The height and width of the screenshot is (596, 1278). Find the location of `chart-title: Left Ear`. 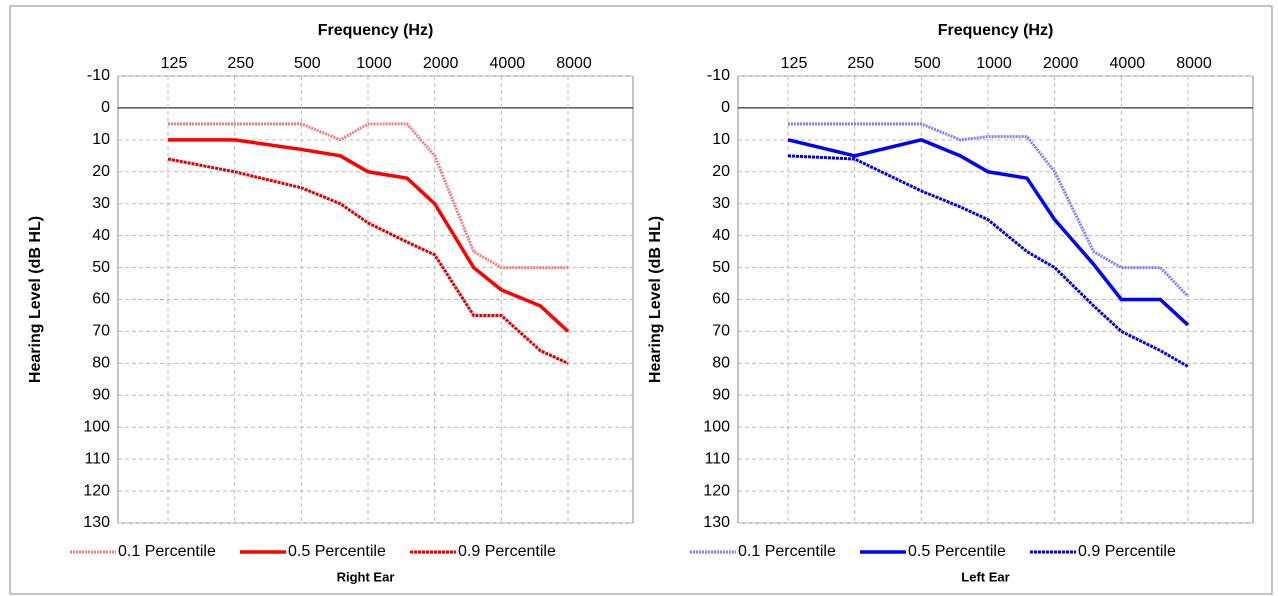

chart-title: Left Ear is located at coordinates (985, 576).